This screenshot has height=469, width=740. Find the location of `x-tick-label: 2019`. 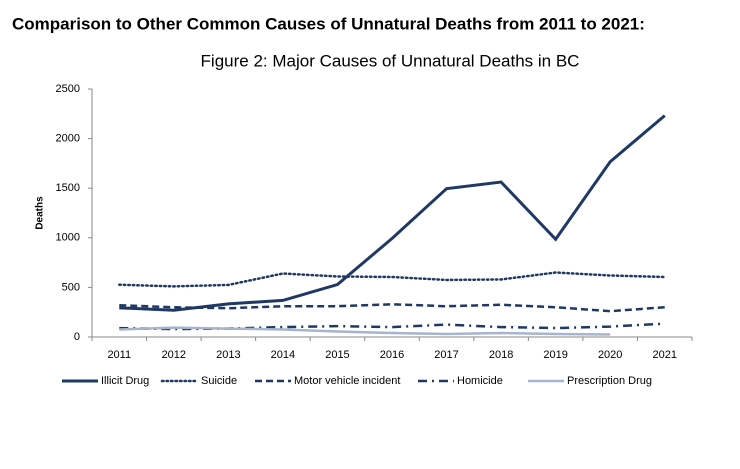

x-tick-label: 2019 is located at coordinates (555, 355).